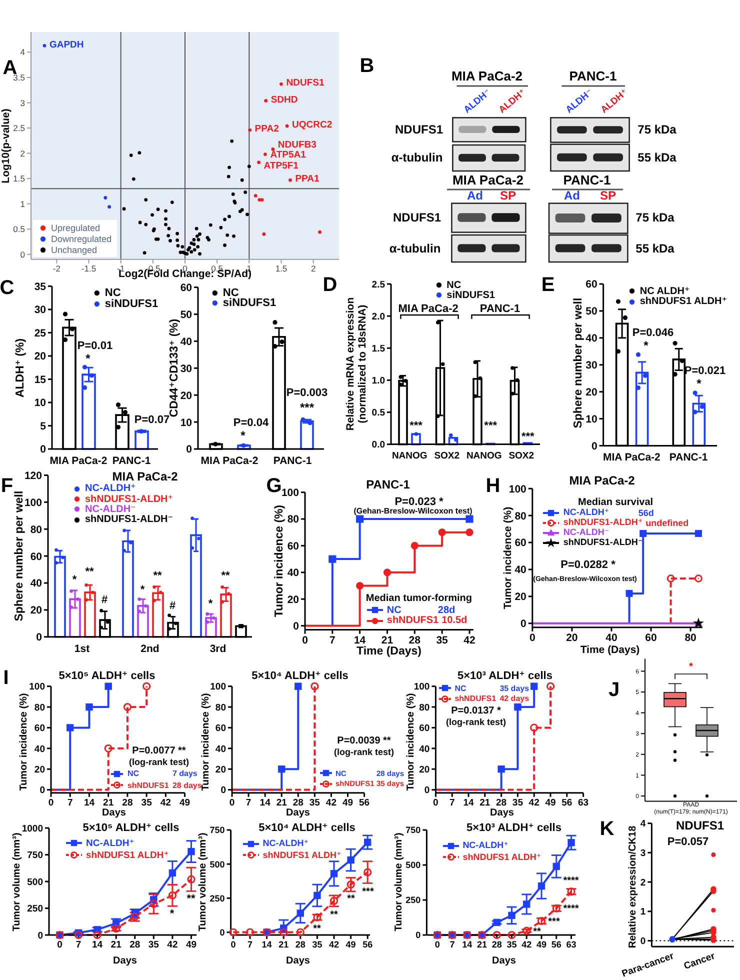 The height and width of the screenshot is (980, 740). Describe the element at coordinates (56, 268) in the screenshot. I see `x-tick-label: -2` at that location.